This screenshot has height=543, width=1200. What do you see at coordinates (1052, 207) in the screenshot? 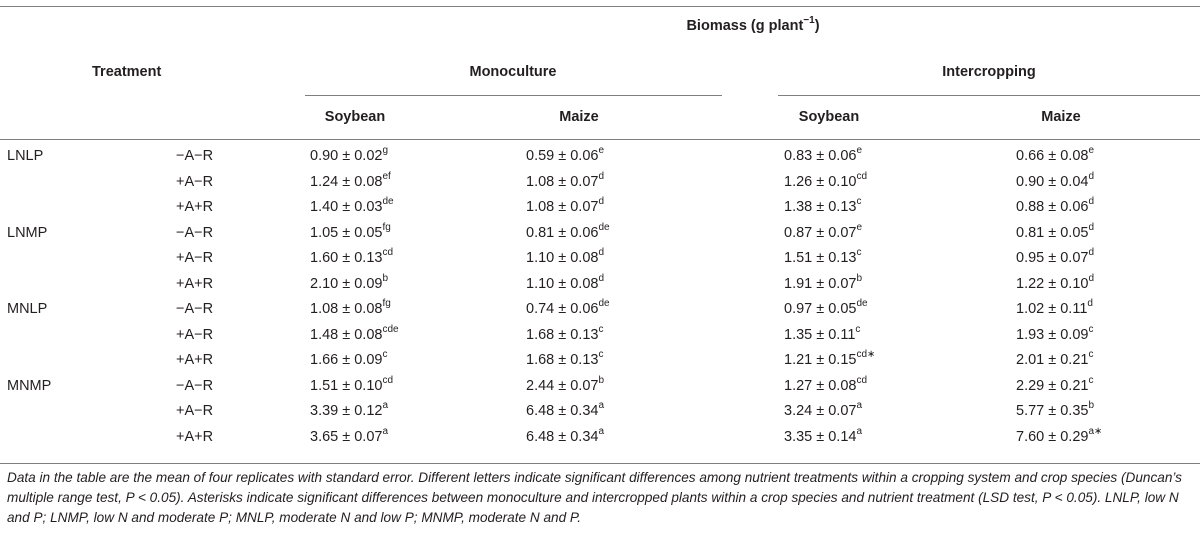
I see `value-text: 0.88 ± 0.06` at bounding box center [1052, 207].